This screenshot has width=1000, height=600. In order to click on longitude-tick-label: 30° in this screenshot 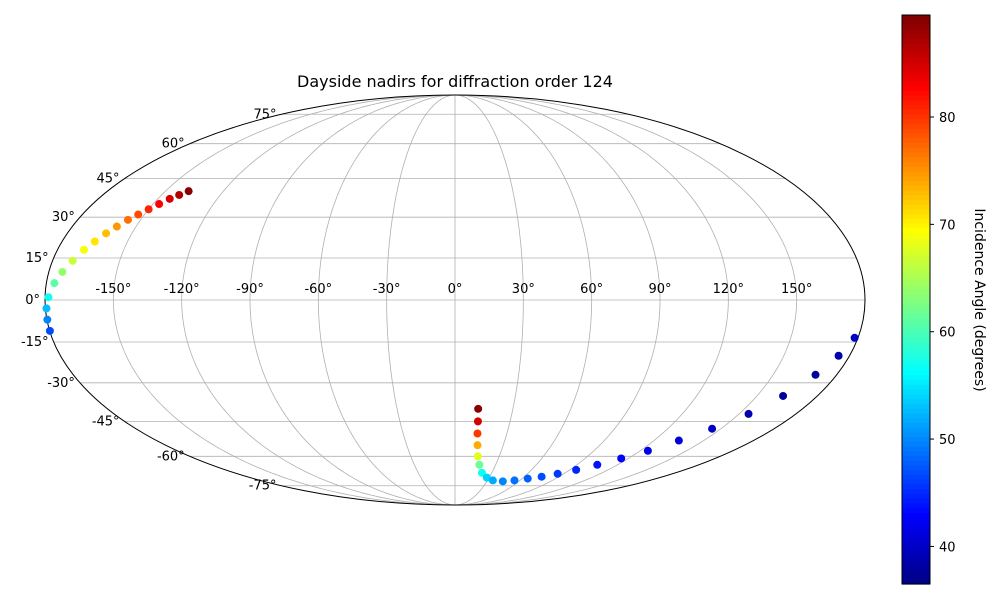, I will do `click(523, 289)`.